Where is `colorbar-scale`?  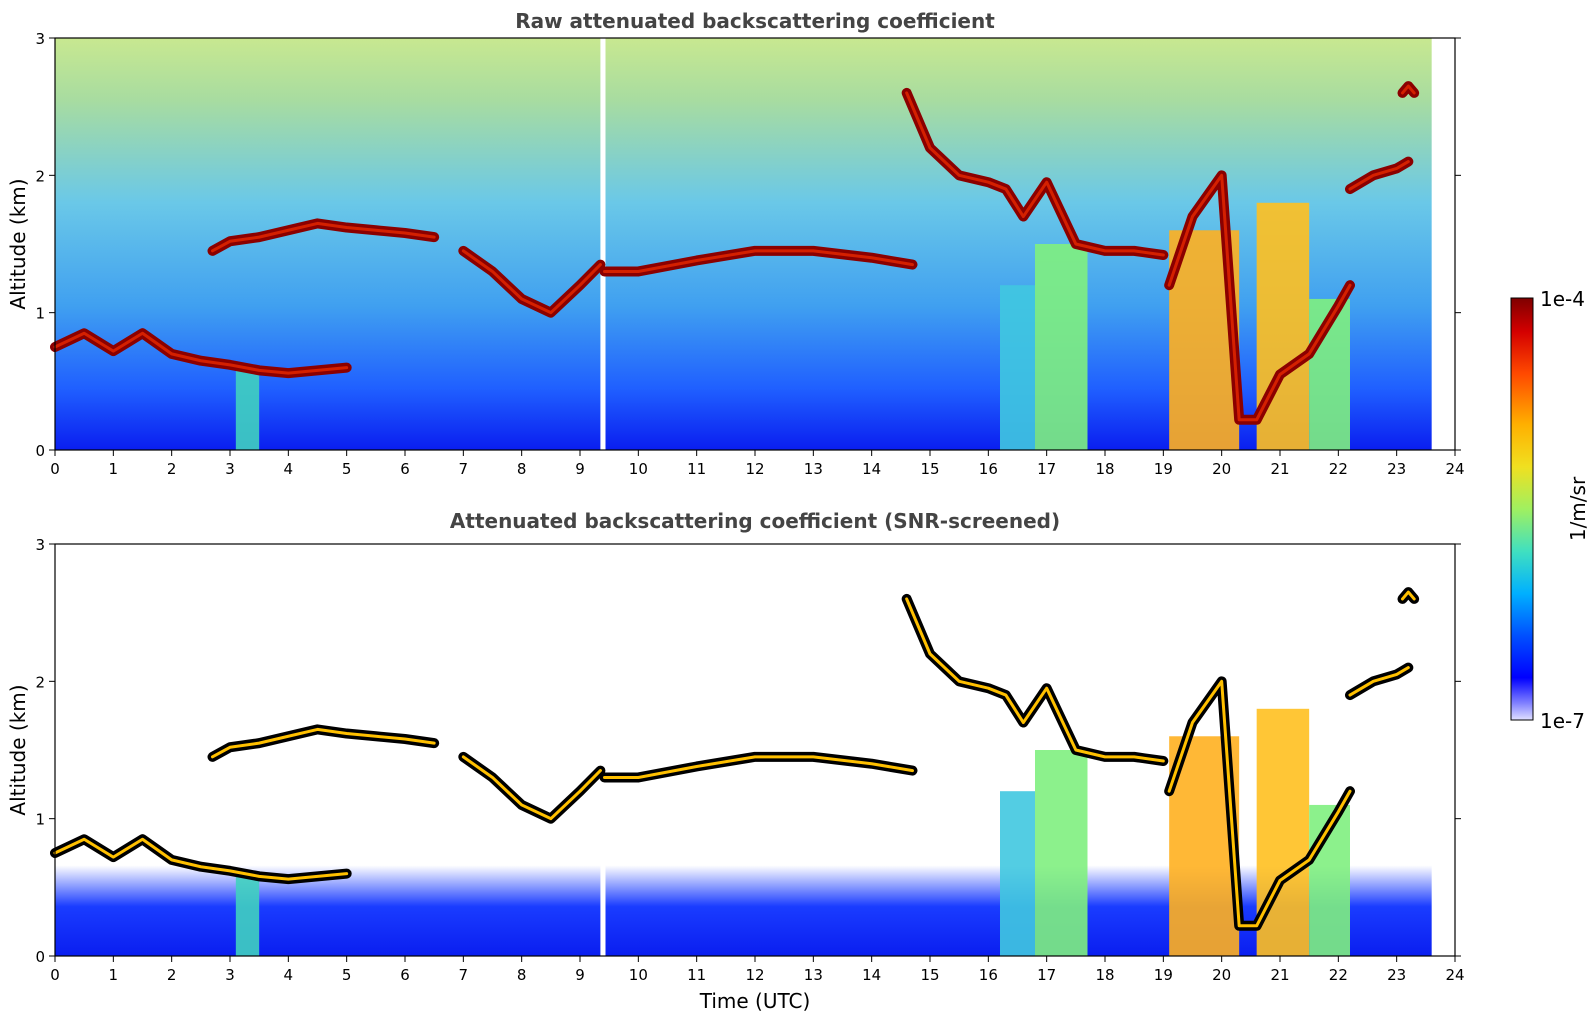
colorbar-scale is located at coordinates (1522, 509).